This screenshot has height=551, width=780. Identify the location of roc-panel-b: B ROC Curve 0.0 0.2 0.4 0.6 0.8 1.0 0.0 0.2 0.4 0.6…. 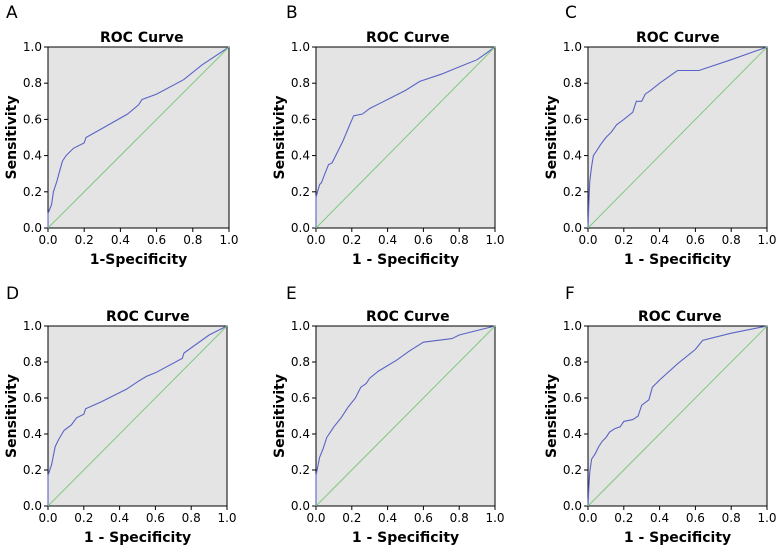
(388, 135).